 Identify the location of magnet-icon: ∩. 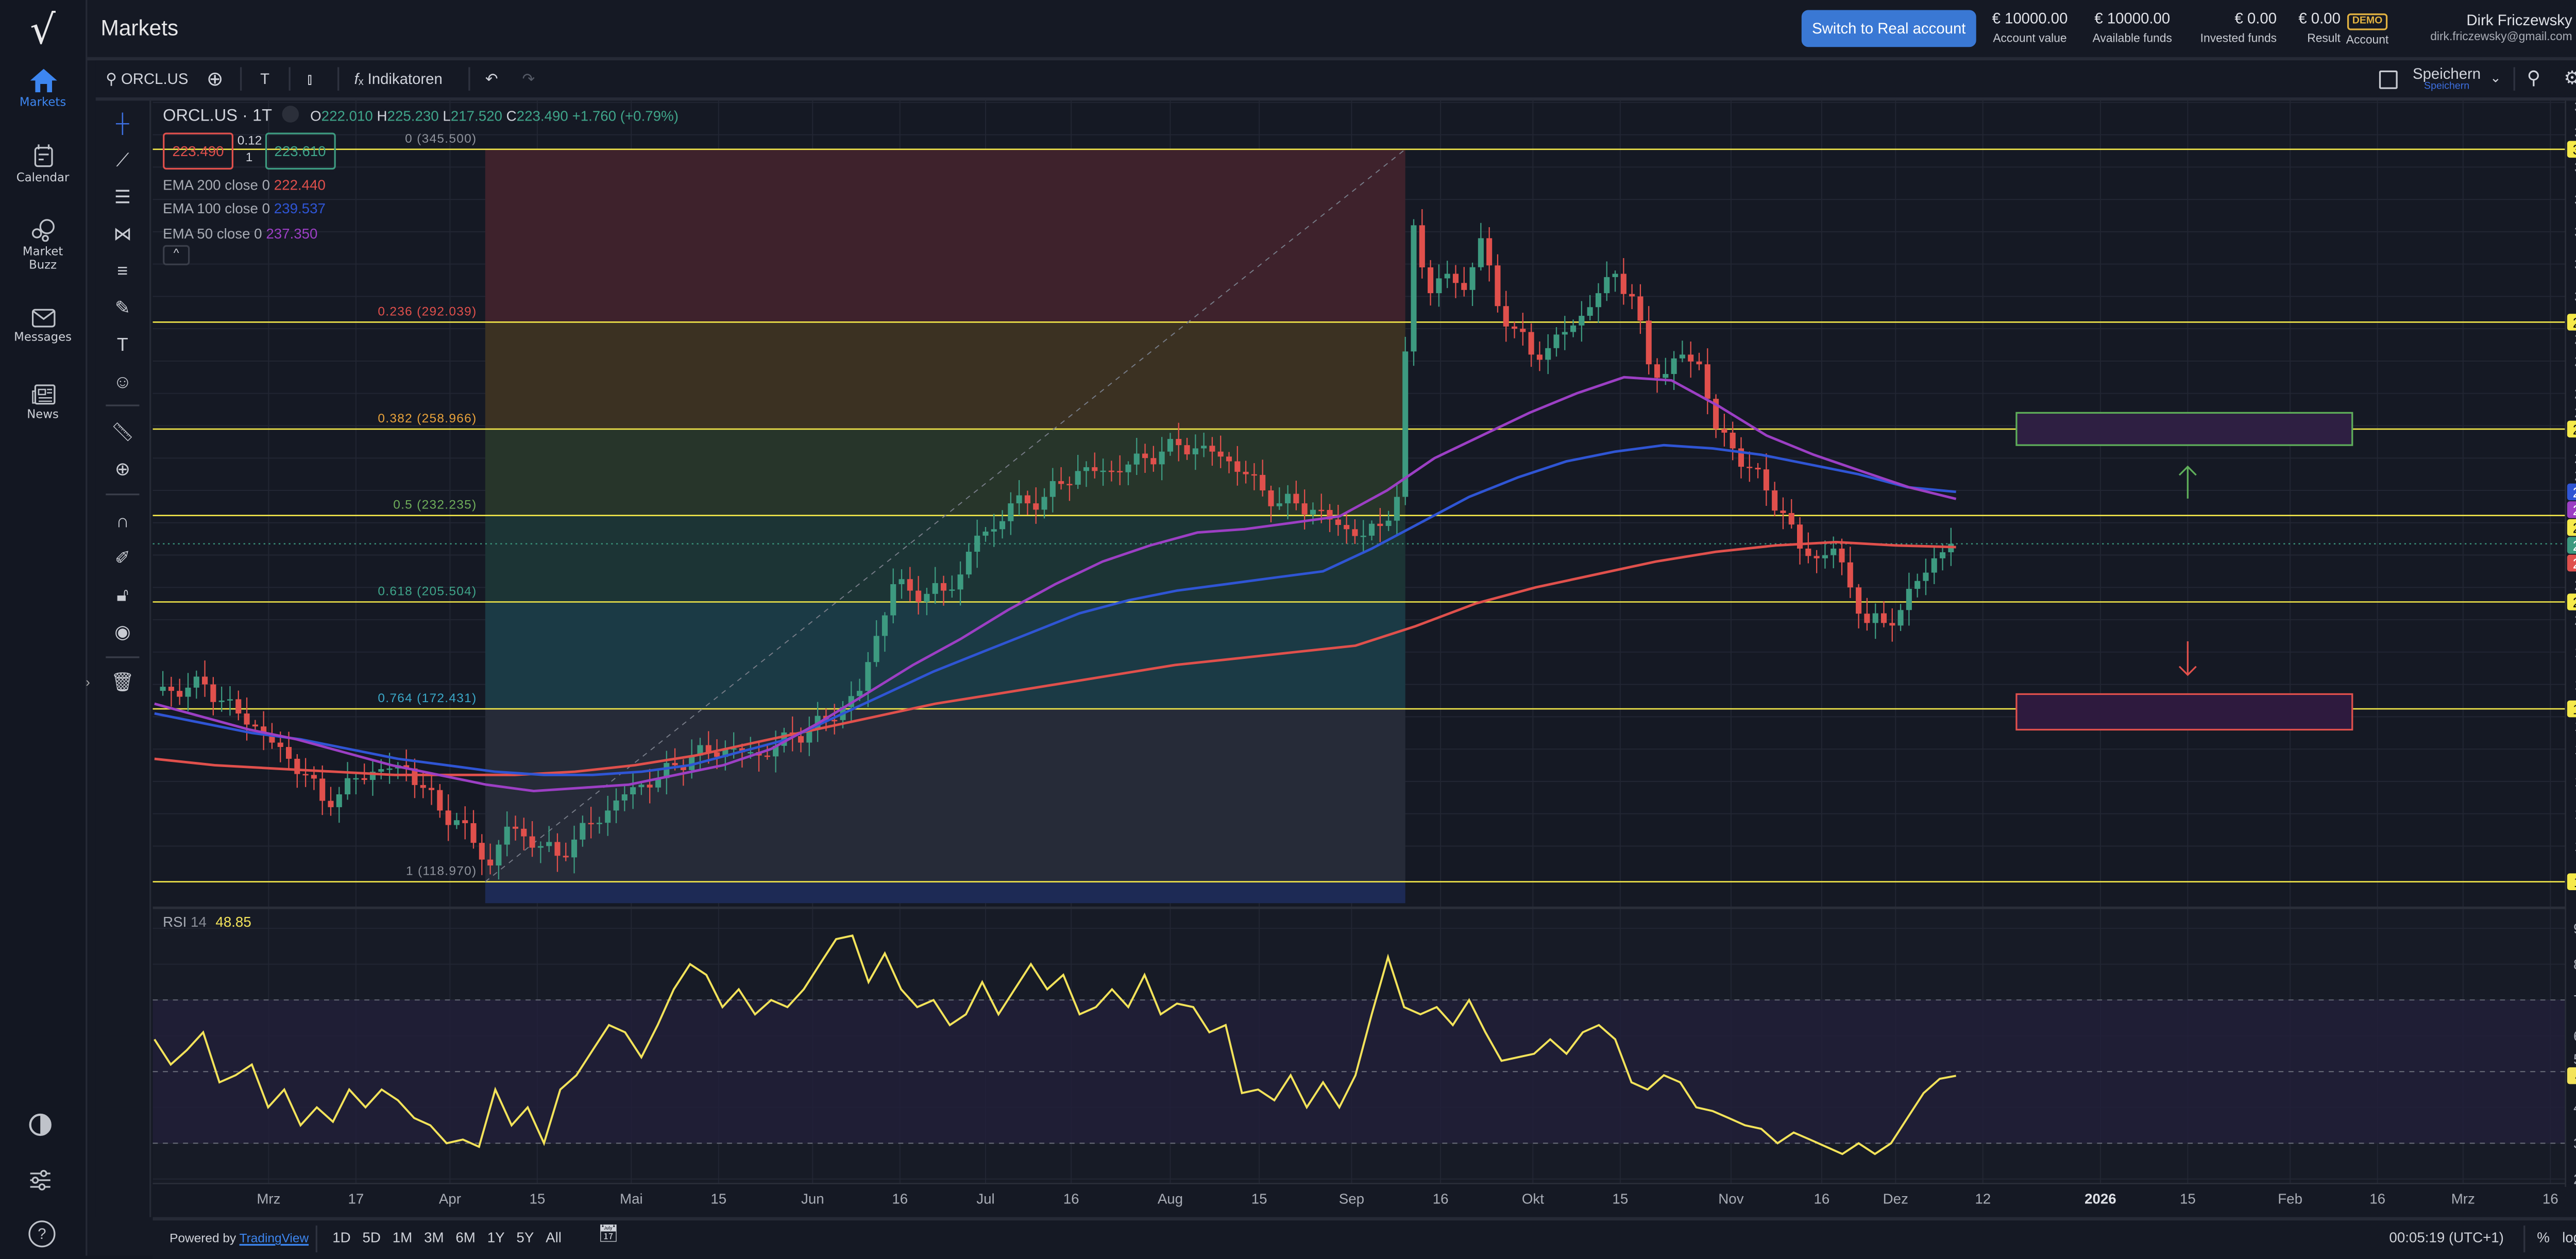
(122, 522).